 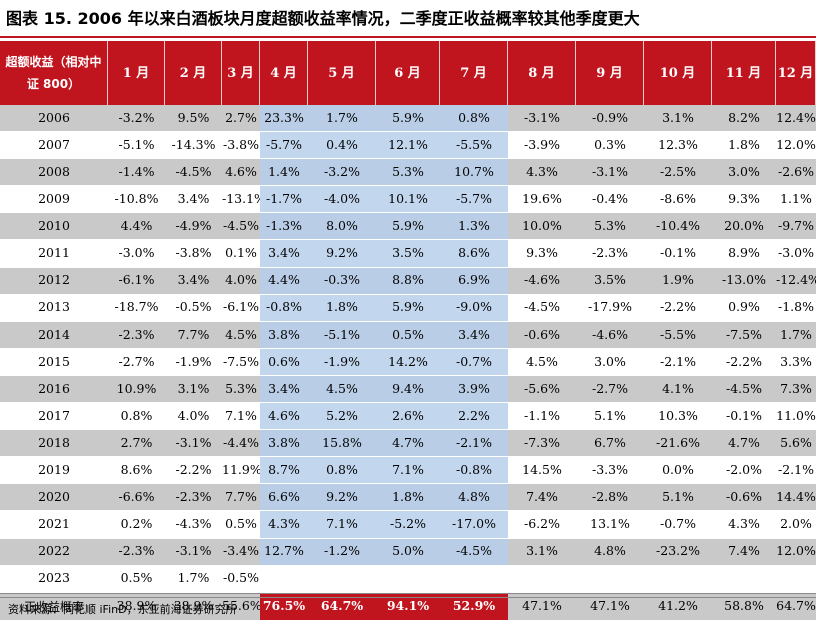 What do you see at coordinates (408, 362) in the screenshot?
I see `value-cell: 14.2%` at bounding box center [408, 362].